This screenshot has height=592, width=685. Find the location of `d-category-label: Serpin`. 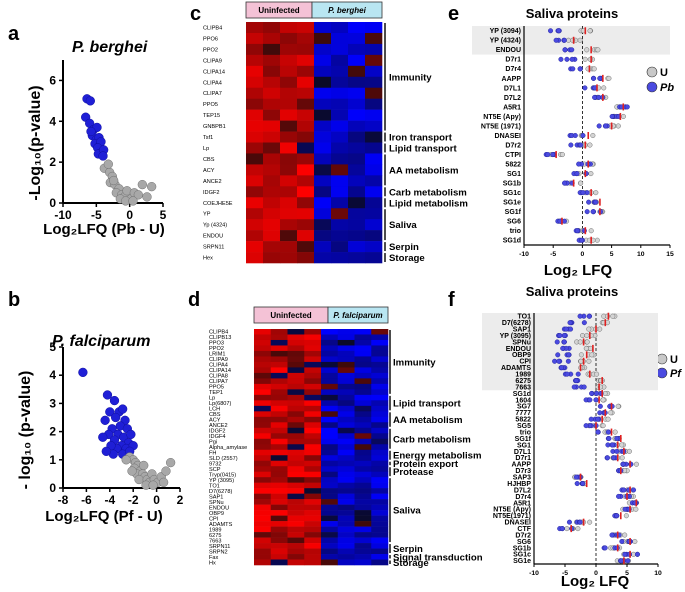

d-category-label: Serpin is located at coordinates (408, 549).